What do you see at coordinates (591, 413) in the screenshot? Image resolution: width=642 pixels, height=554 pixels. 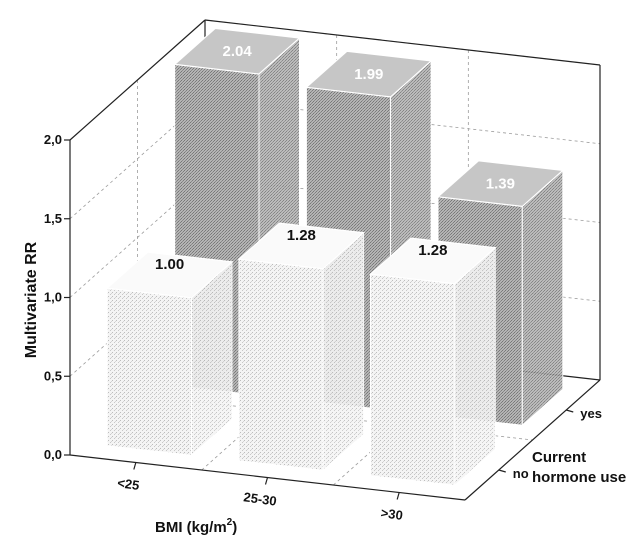 I see `depth-tick-label: yes` at bounding box center [591, 413].